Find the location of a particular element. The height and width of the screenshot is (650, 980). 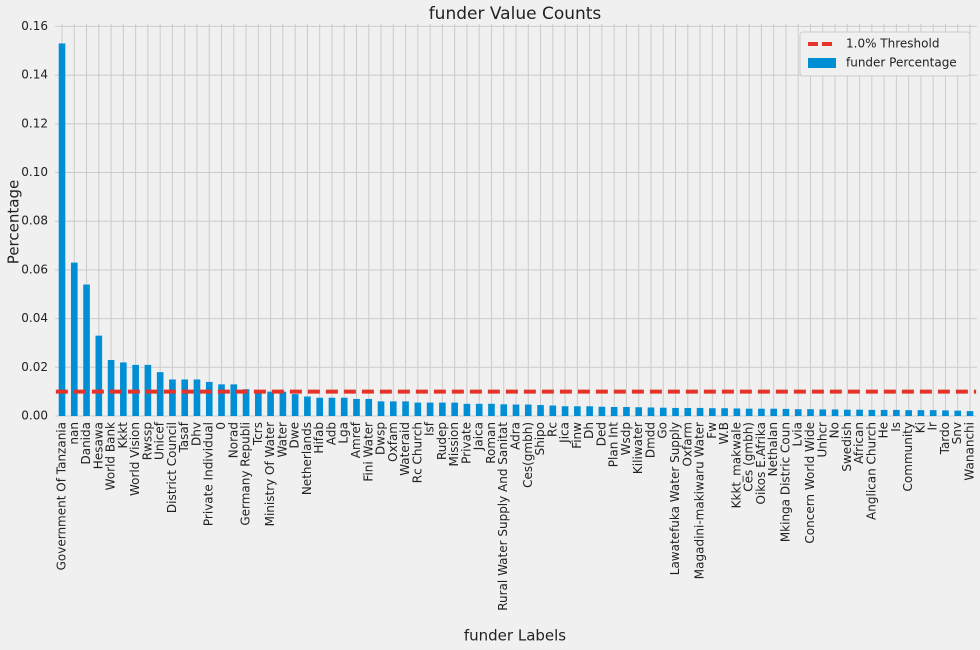

legend: 1.0% Threshold funder Percentage is located at coordinates (885, 54).